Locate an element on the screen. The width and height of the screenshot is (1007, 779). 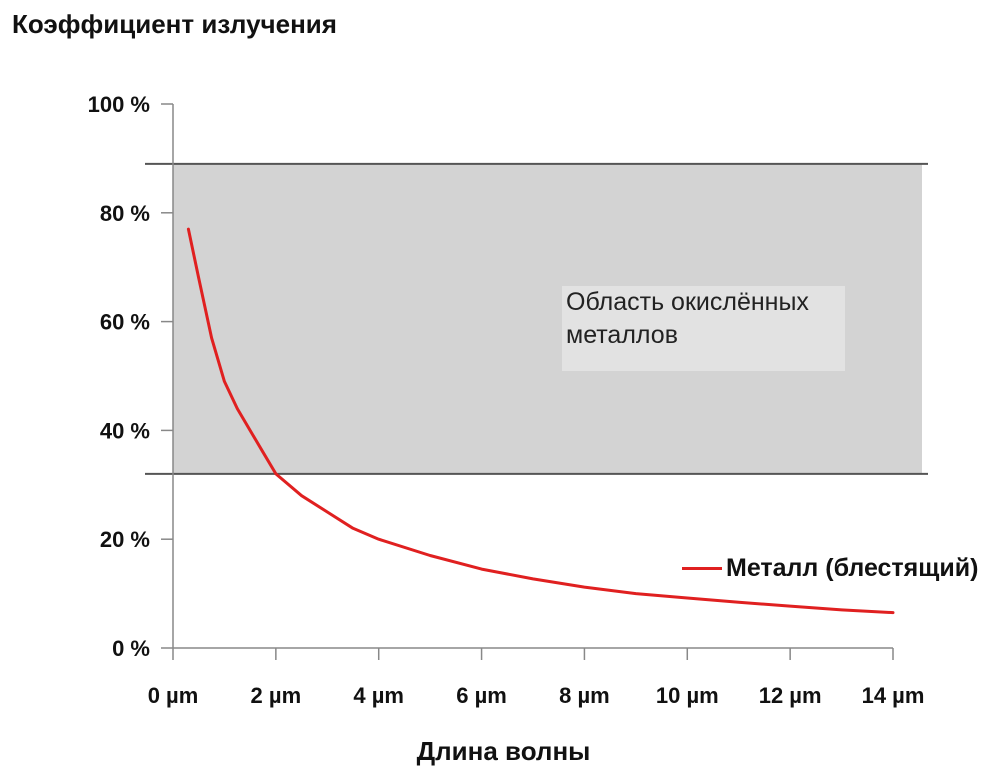
y-axis-title: Коэффициент излучения is located at coordinates (174, 24).